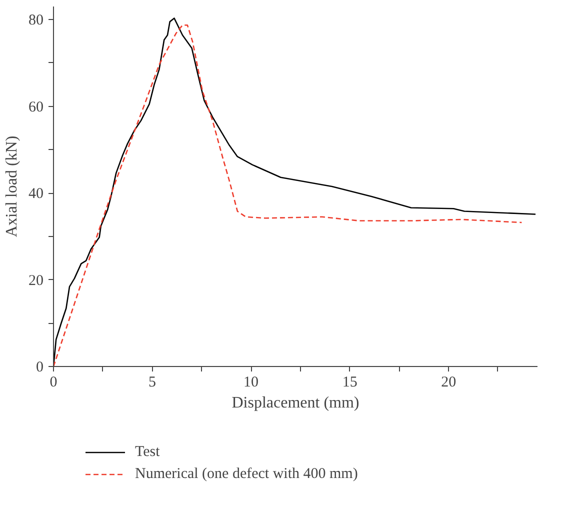 Image resolution: width=572 pixels, height=517 pixels. I want to click on y-tick-label: 40, so click(36, 194).